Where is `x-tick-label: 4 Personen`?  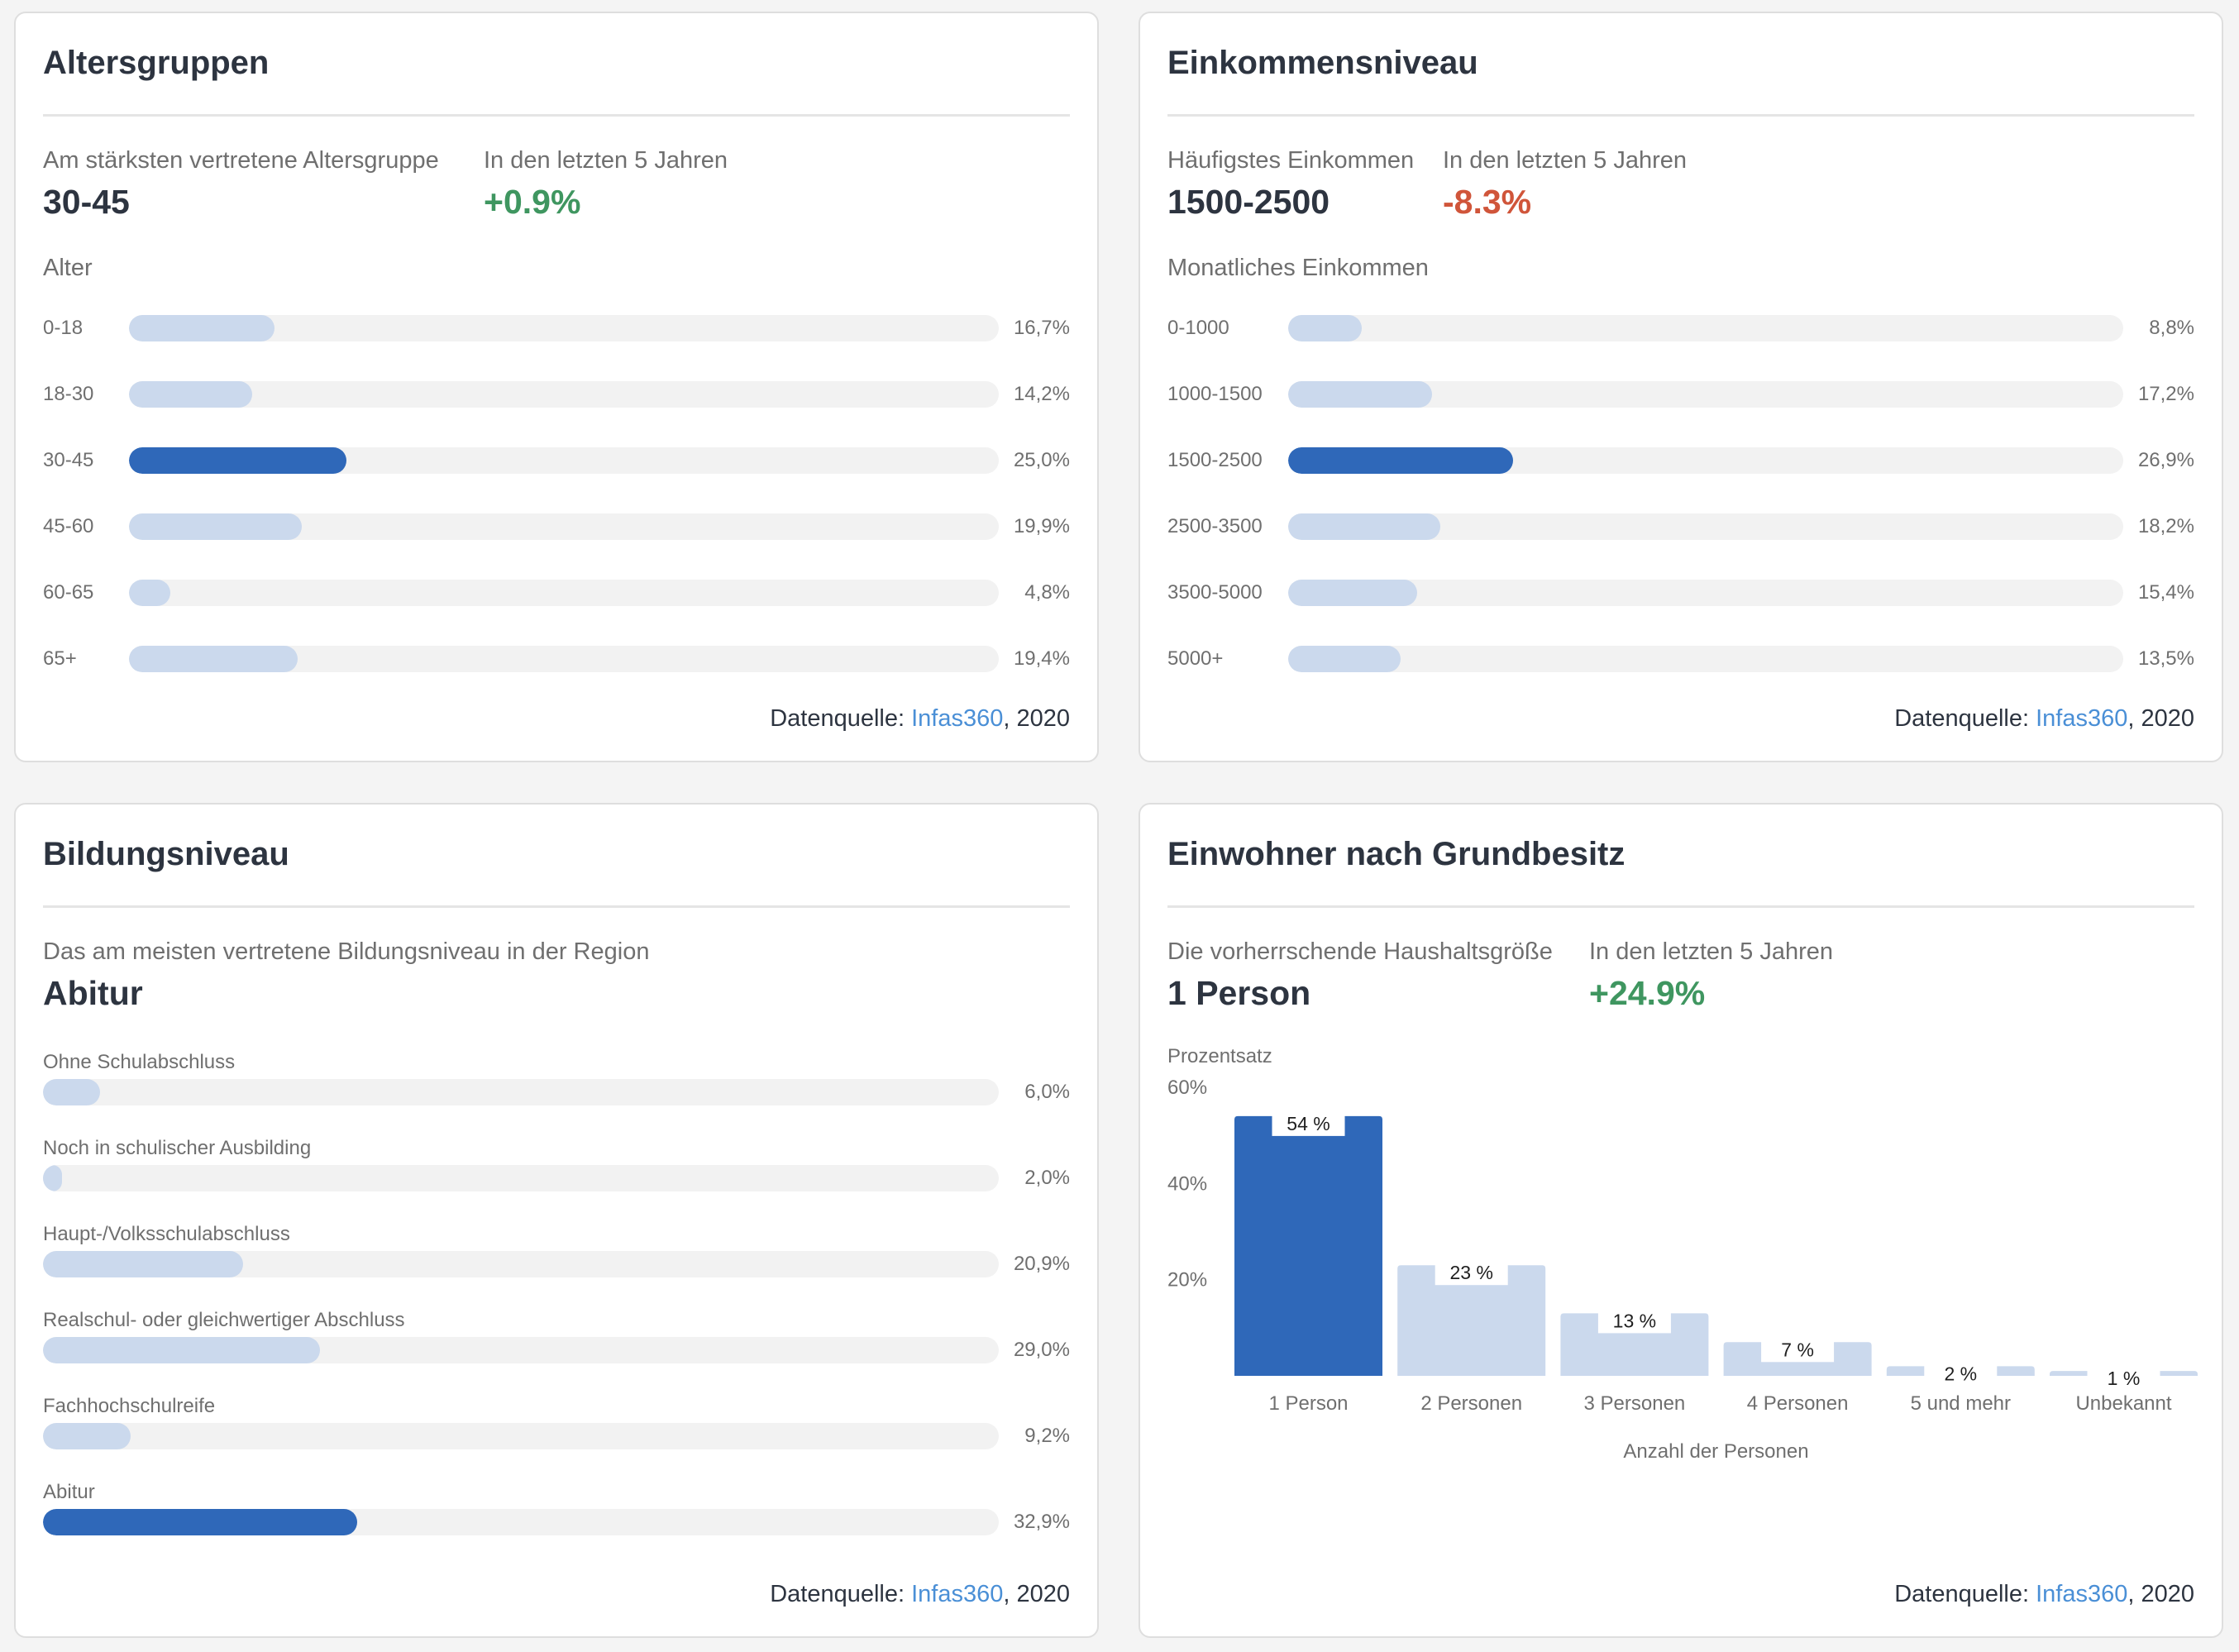
x-tick-label: 4 Personen is located at coordinates (1798, 1403).